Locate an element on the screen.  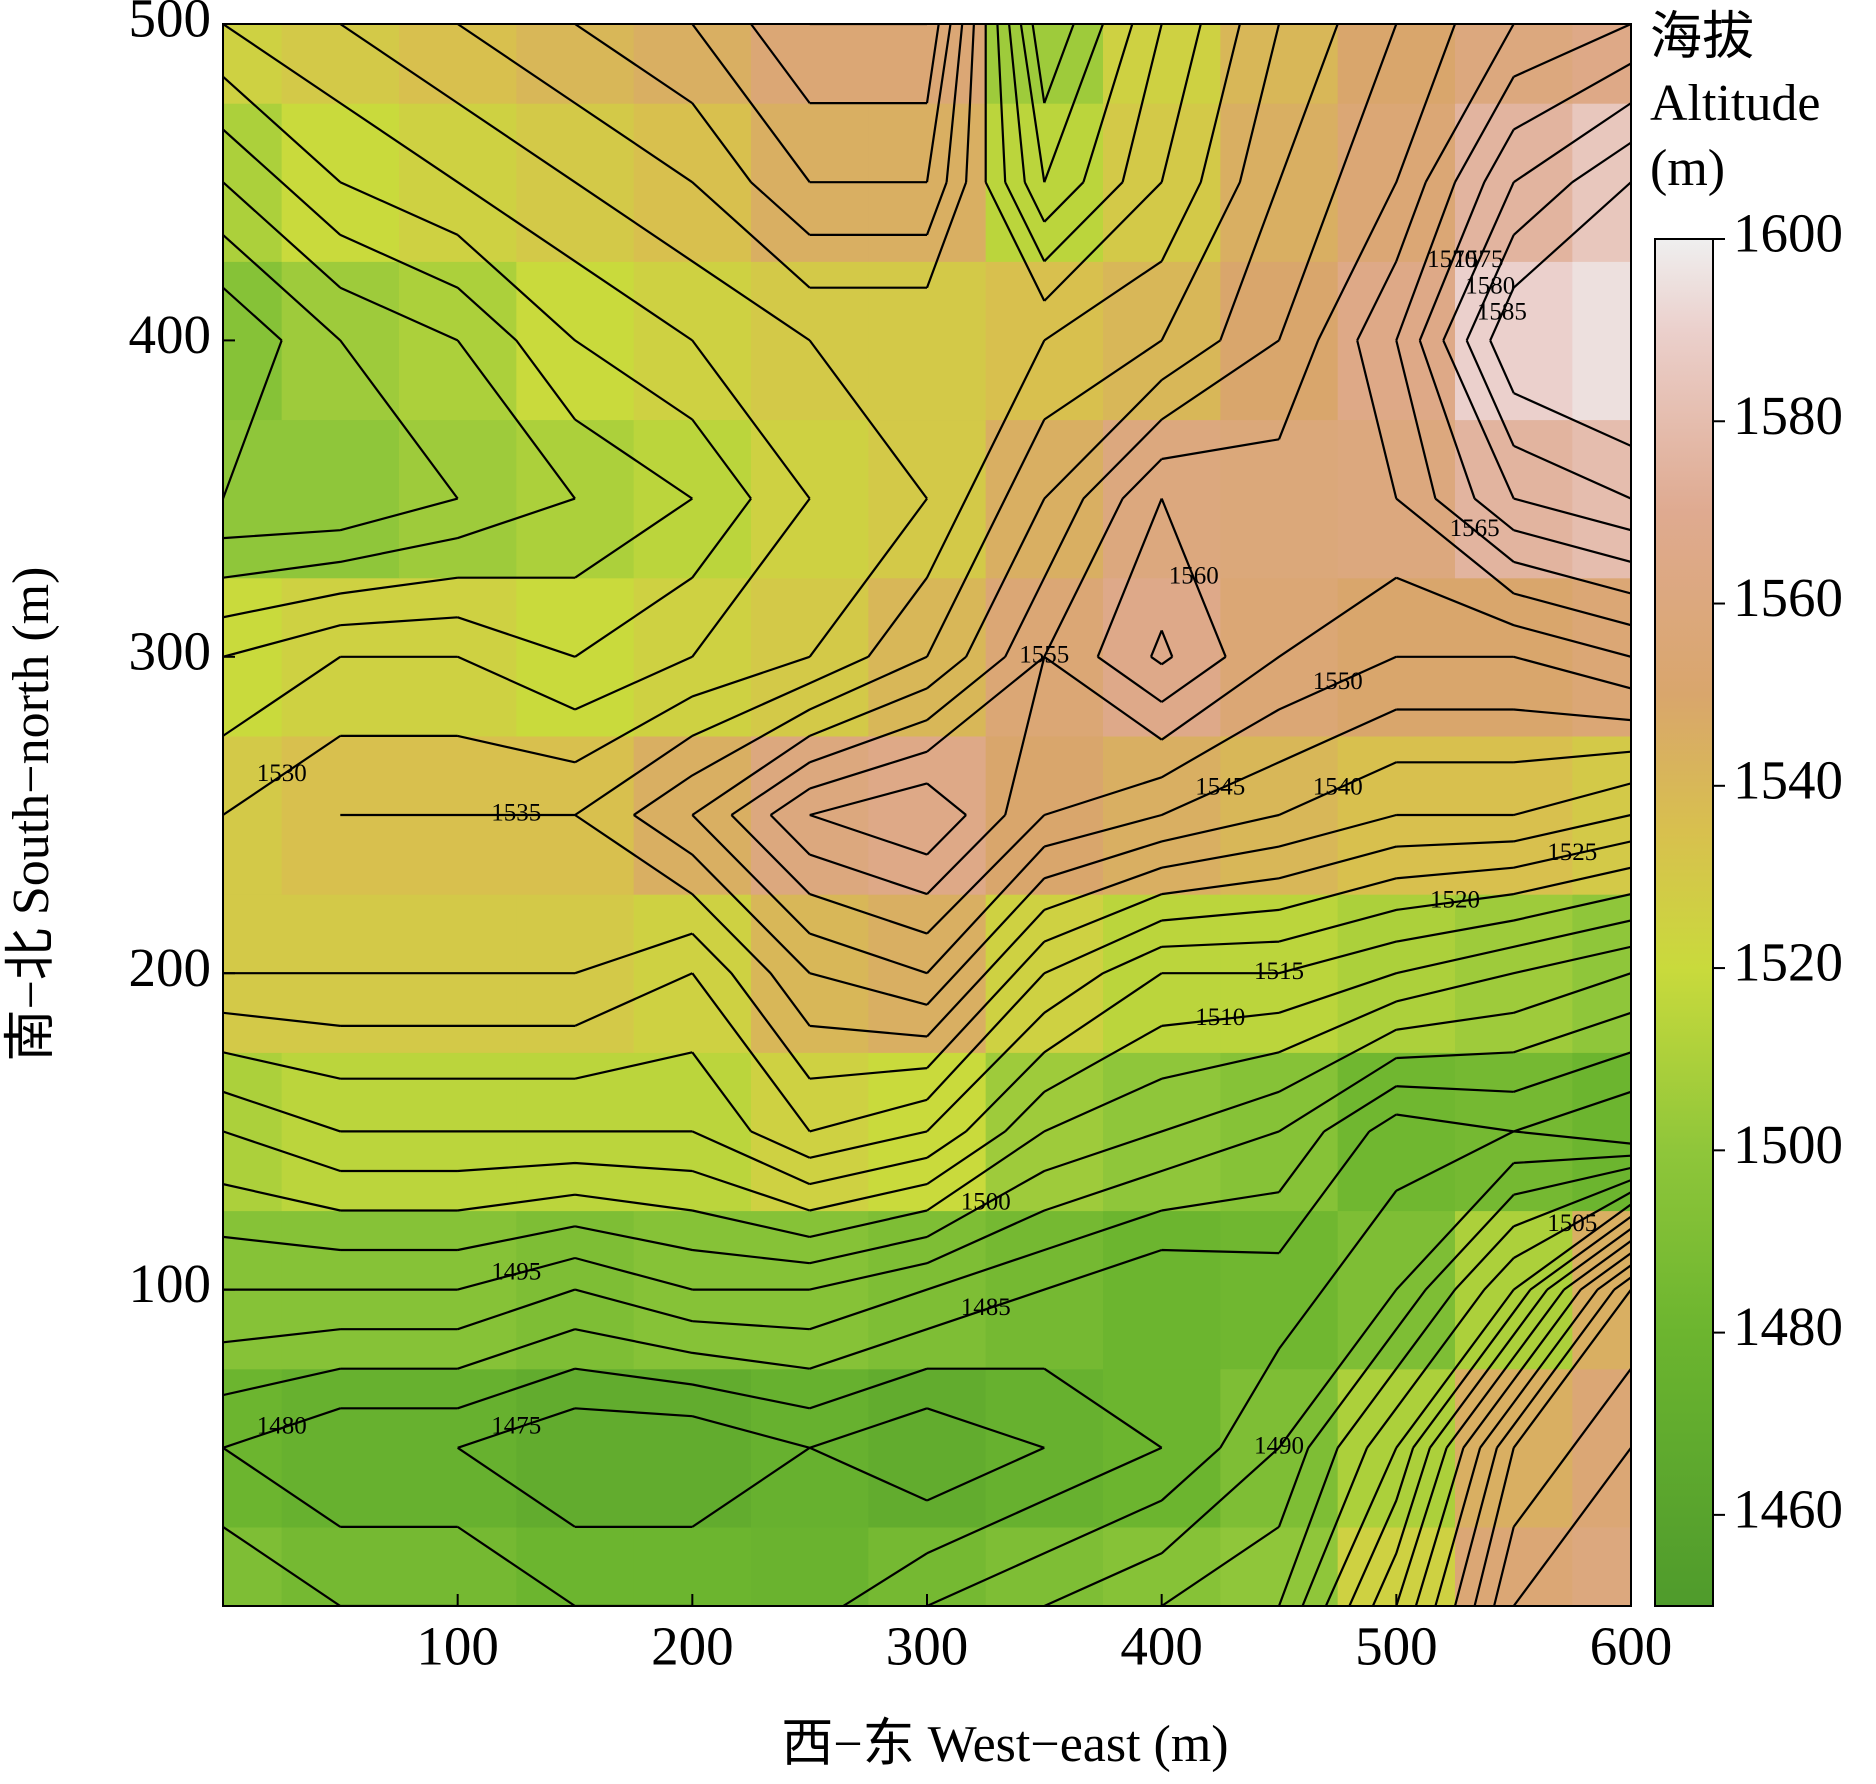
contour-label: 1580 is located at coordinates (1490, 285).